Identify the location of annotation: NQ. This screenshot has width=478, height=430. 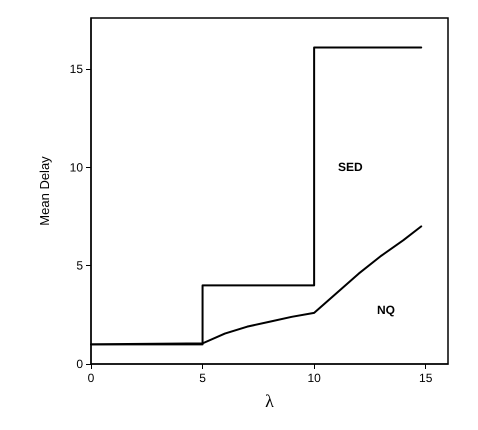
(386, 310).